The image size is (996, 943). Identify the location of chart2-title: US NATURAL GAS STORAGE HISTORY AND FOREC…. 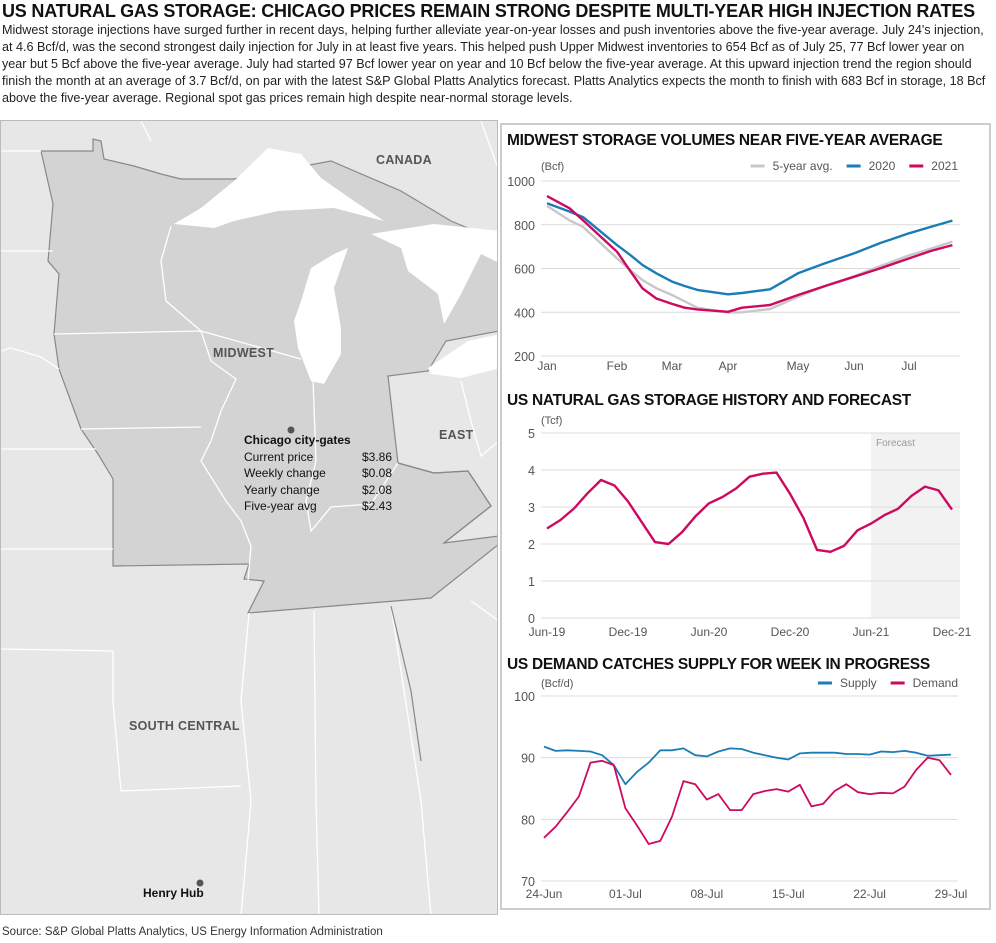
(709, 400).